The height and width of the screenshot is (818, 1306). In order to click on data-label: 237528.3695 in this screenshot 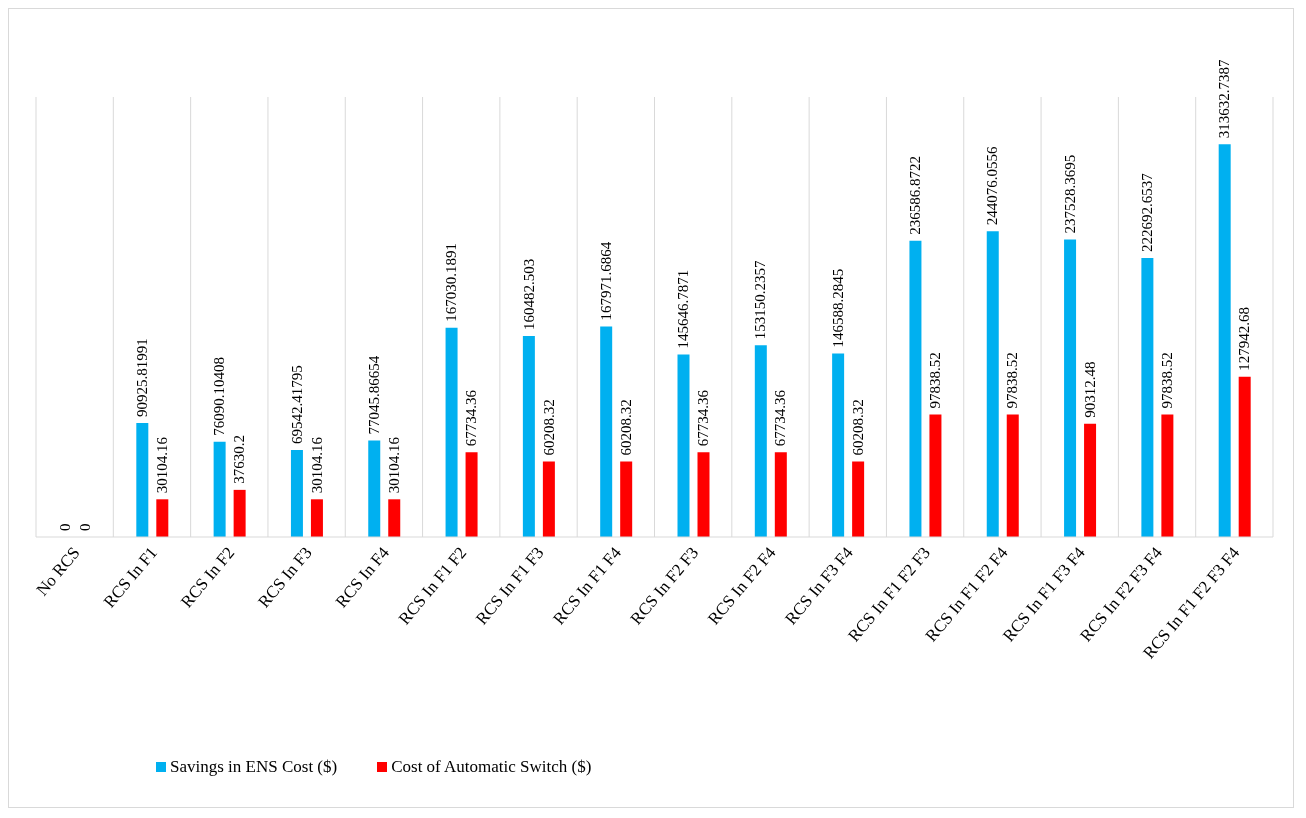, I will do `click(1069, 194)`.